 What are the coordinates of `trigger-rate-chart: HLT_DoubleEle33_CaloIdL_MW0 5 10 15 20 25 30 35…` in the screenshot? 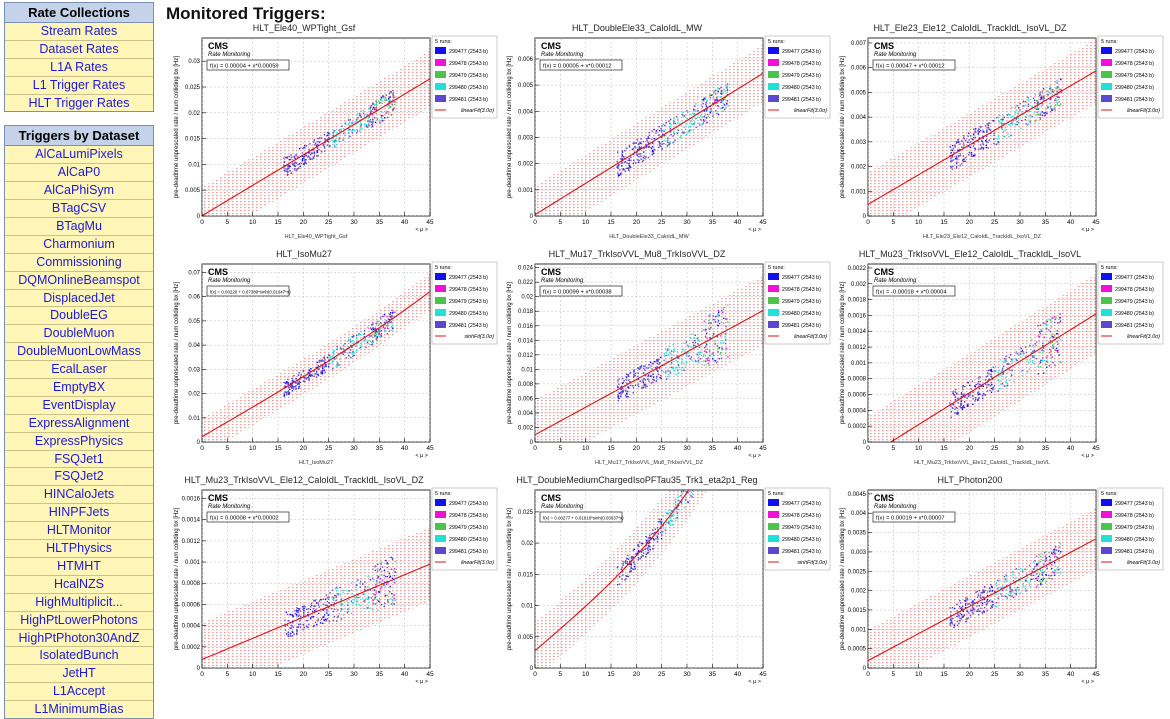 It's located at (667, 130).